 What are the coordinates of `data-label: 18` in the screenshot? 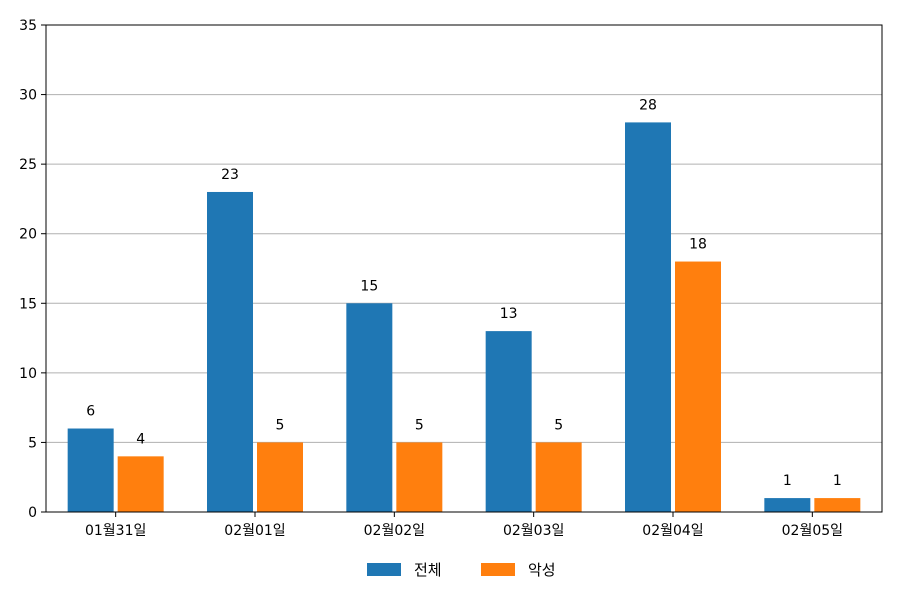 It's located at (698, 245).